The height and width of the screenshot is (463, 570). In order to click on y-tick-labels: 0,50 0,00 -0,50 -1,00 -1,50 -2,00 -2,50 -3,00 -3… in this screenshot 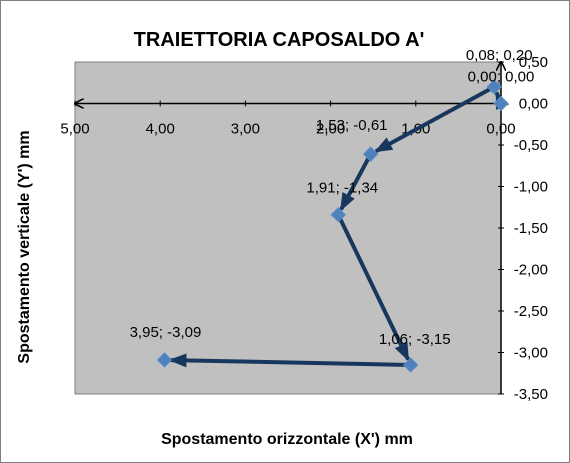, I will do `click(531, 228)`.